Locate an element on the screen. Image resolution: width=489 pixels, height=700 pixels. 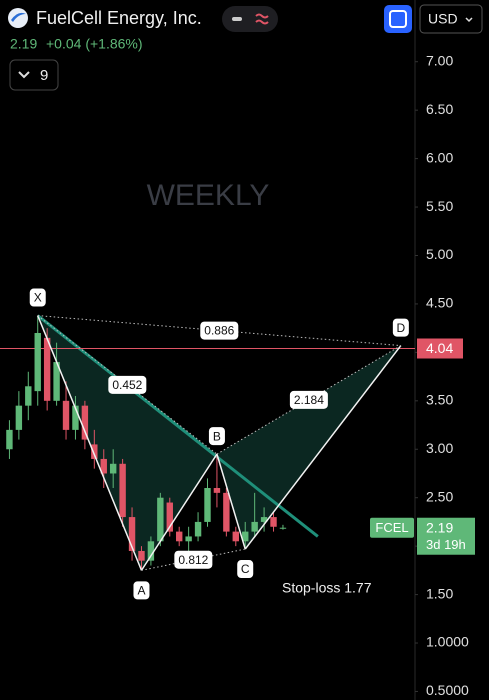
logo-mark is located at coordinates (18, 17).